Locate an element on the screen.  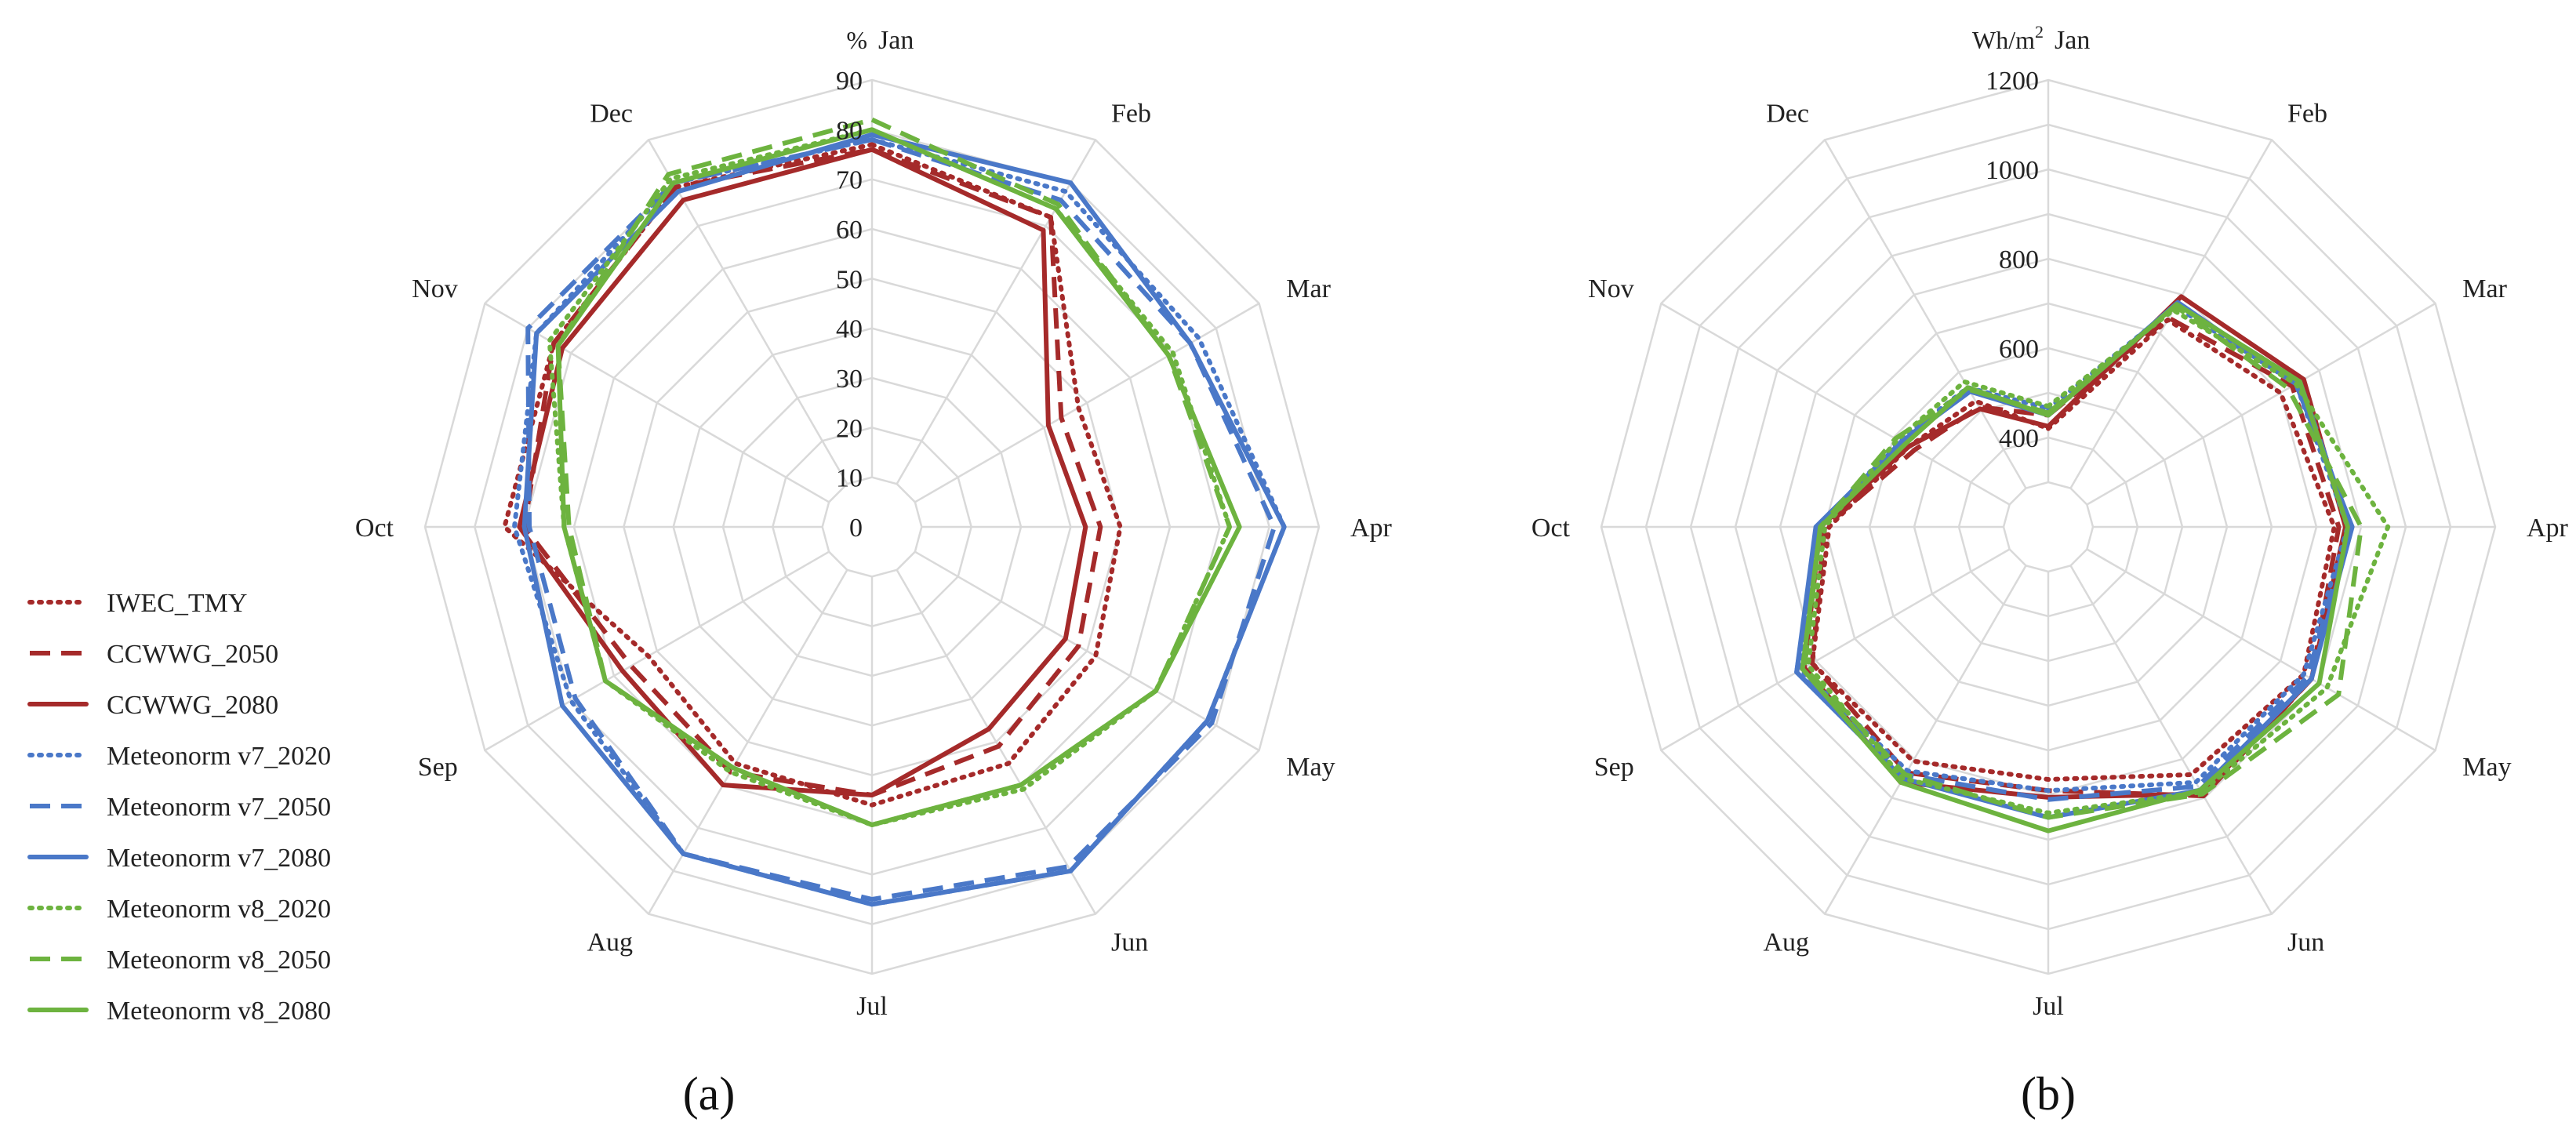
series-meteonorm-v8-2080 is located at coordinates (2075, 567).